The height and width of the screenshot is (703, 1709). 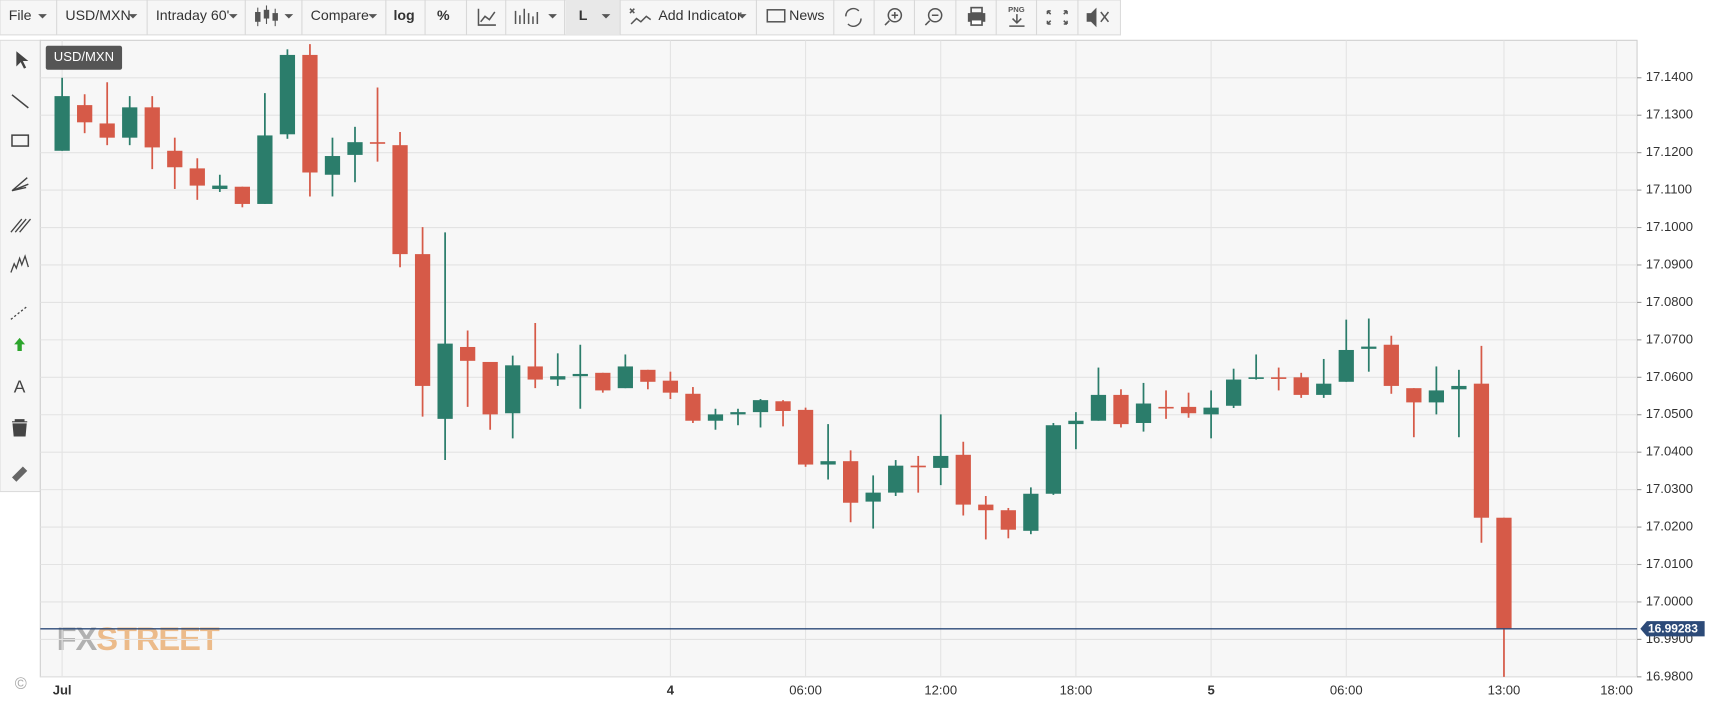 I want to click on copyright: ©, so click(x=21, y=684).